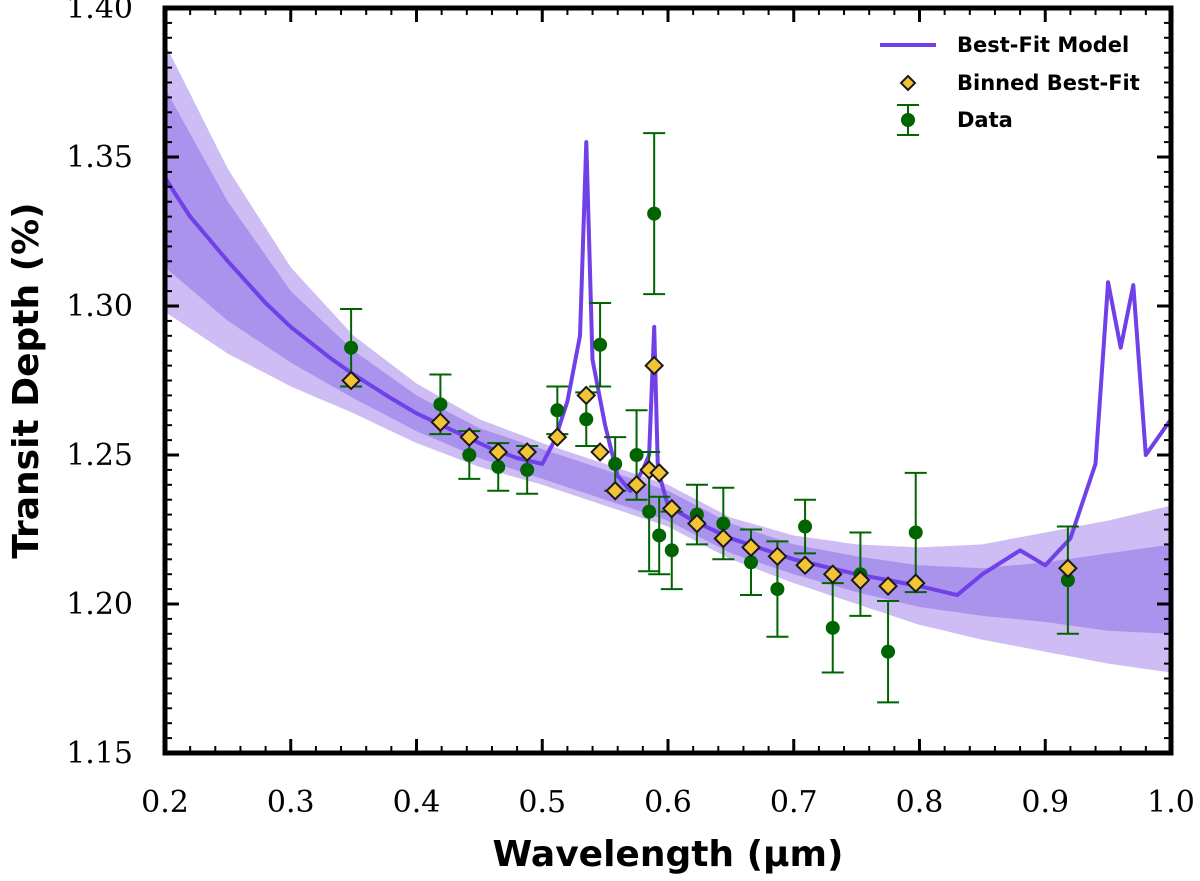 Image resolution: width=1200 pixels, height=881 pixels. I want to click on x-tick-label: 0.7, so click(794, 802).